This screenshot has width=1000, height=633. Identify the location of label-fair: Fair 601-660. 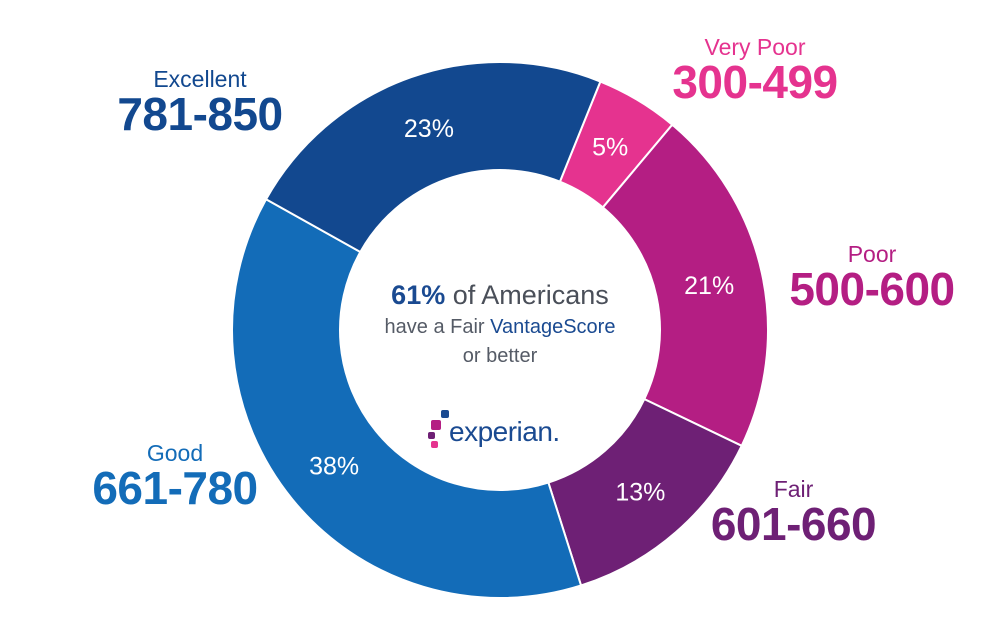
(793, 513).